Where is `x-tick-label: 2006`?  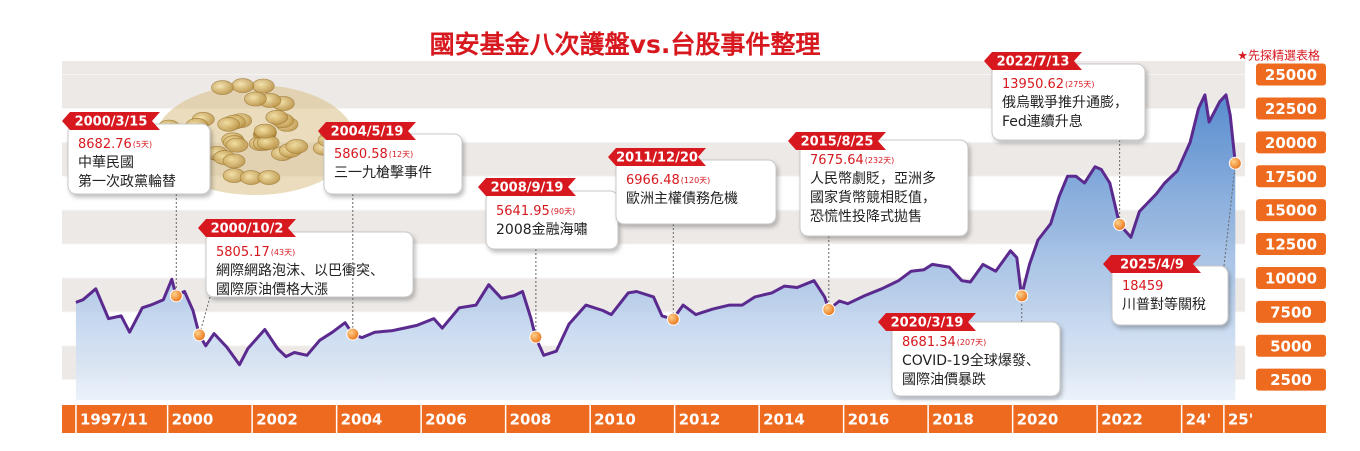
x-tick-label: 2006 is located at coordinates (446, 420).